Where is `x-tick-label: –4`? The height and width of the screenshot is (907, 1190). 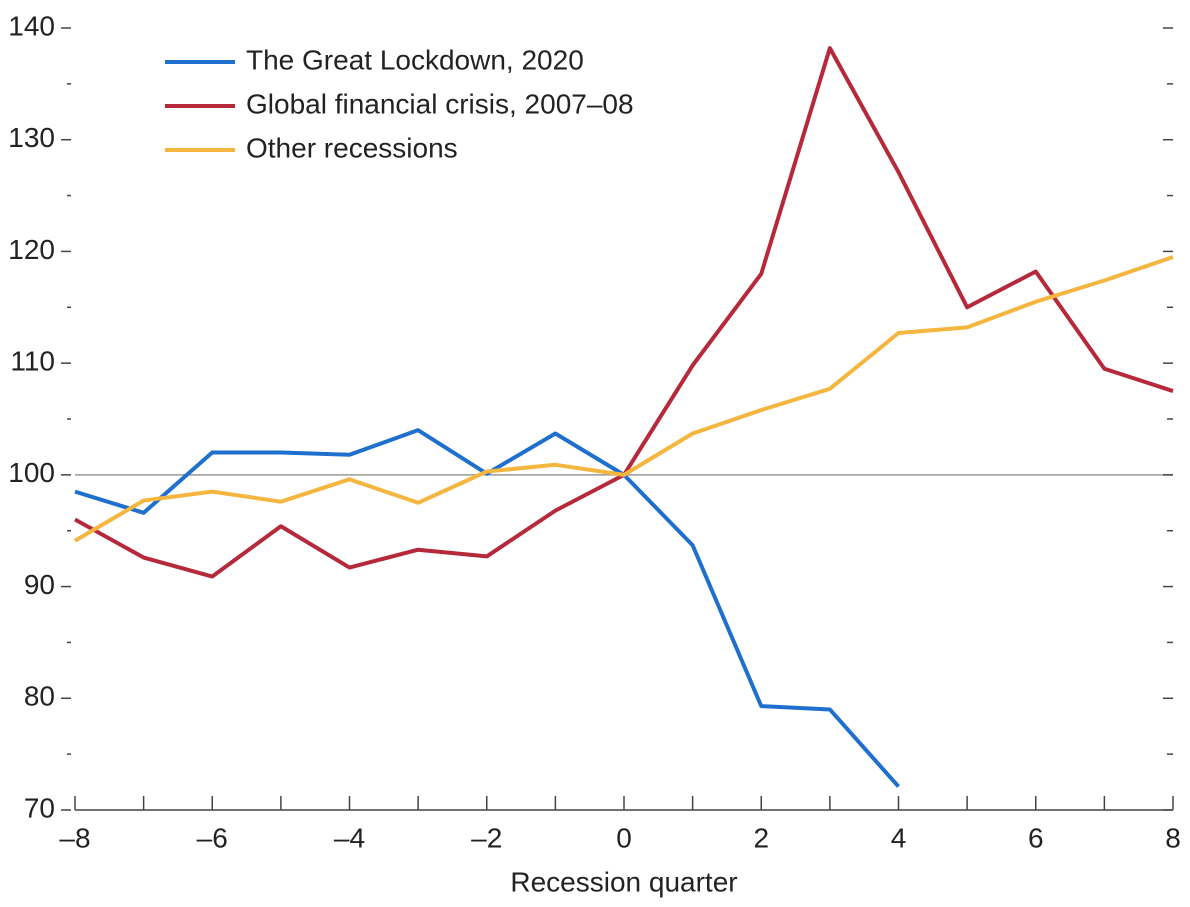
x-tick-label: –4 is located at coordinates (349, 837).